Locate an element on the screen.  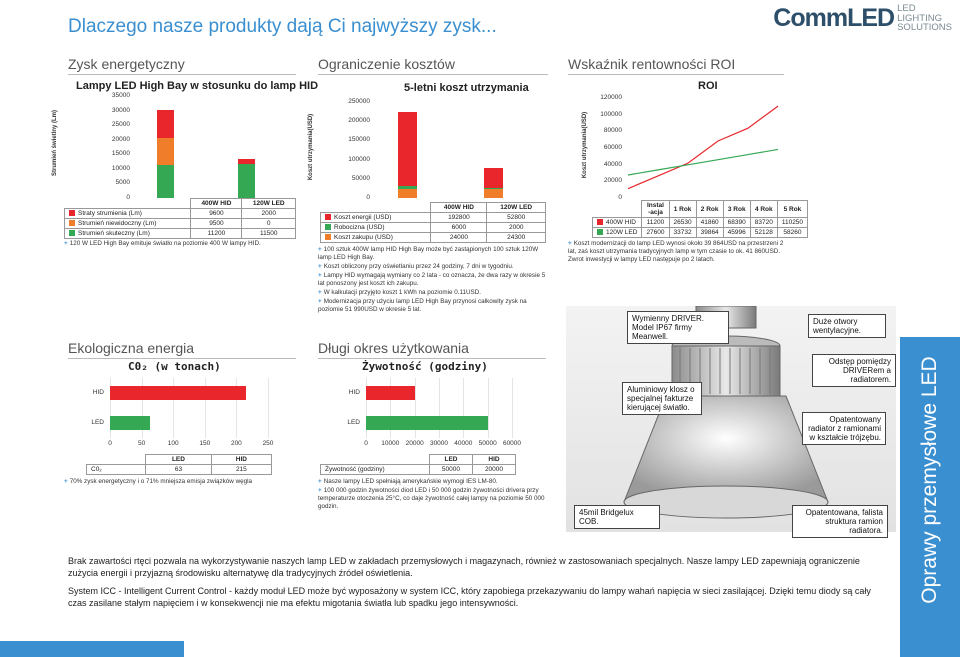
y-tick-label: 35000 is located at coordinates (120, 95).